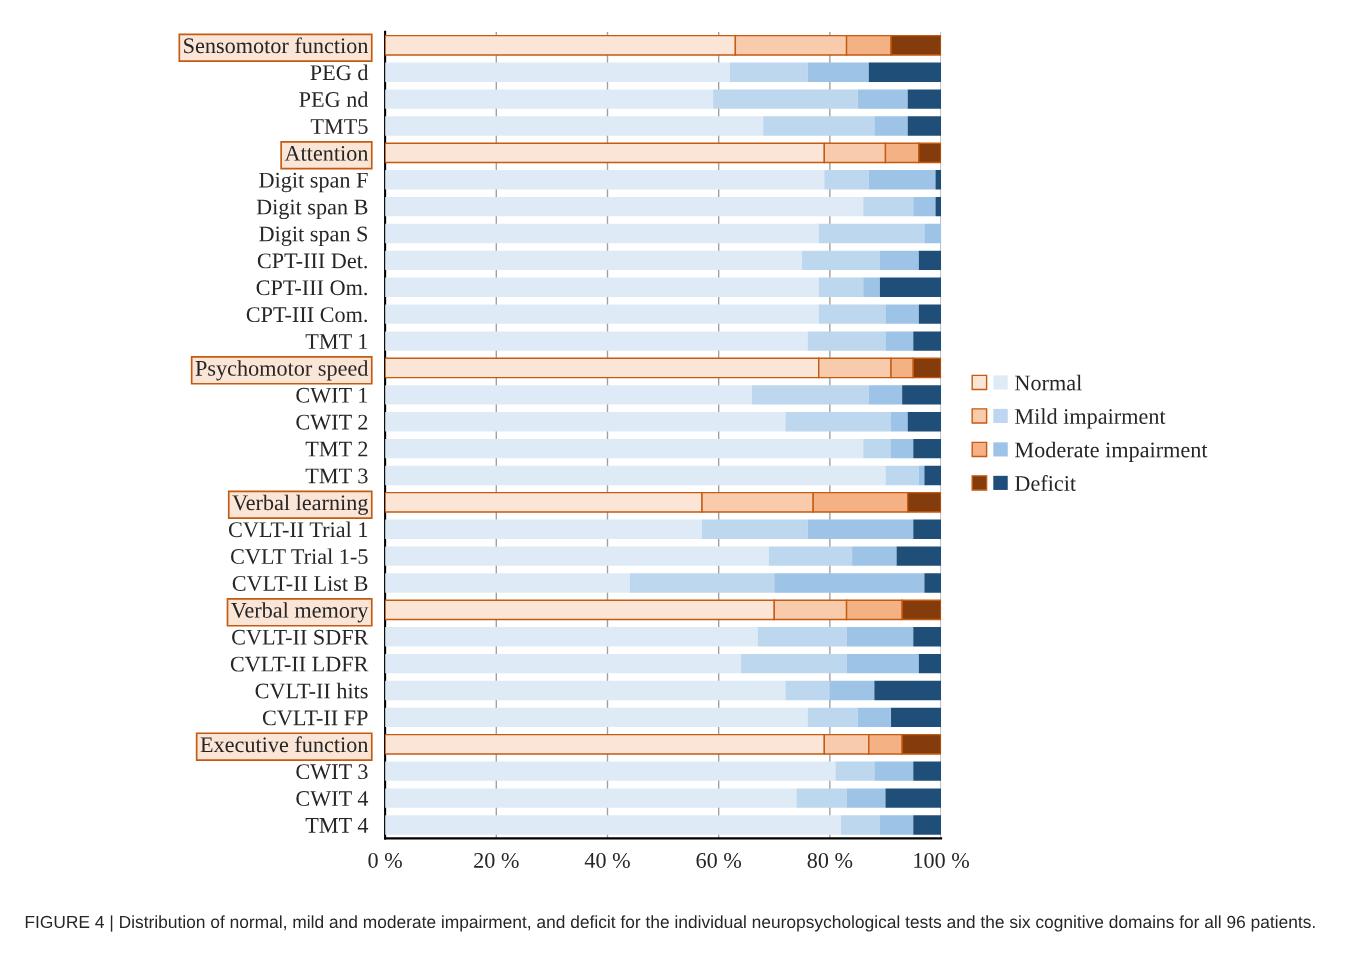 This screenshot has height=967, width=1356. I want to click on y-tick-label: Verbal learning, so click(300, 504).